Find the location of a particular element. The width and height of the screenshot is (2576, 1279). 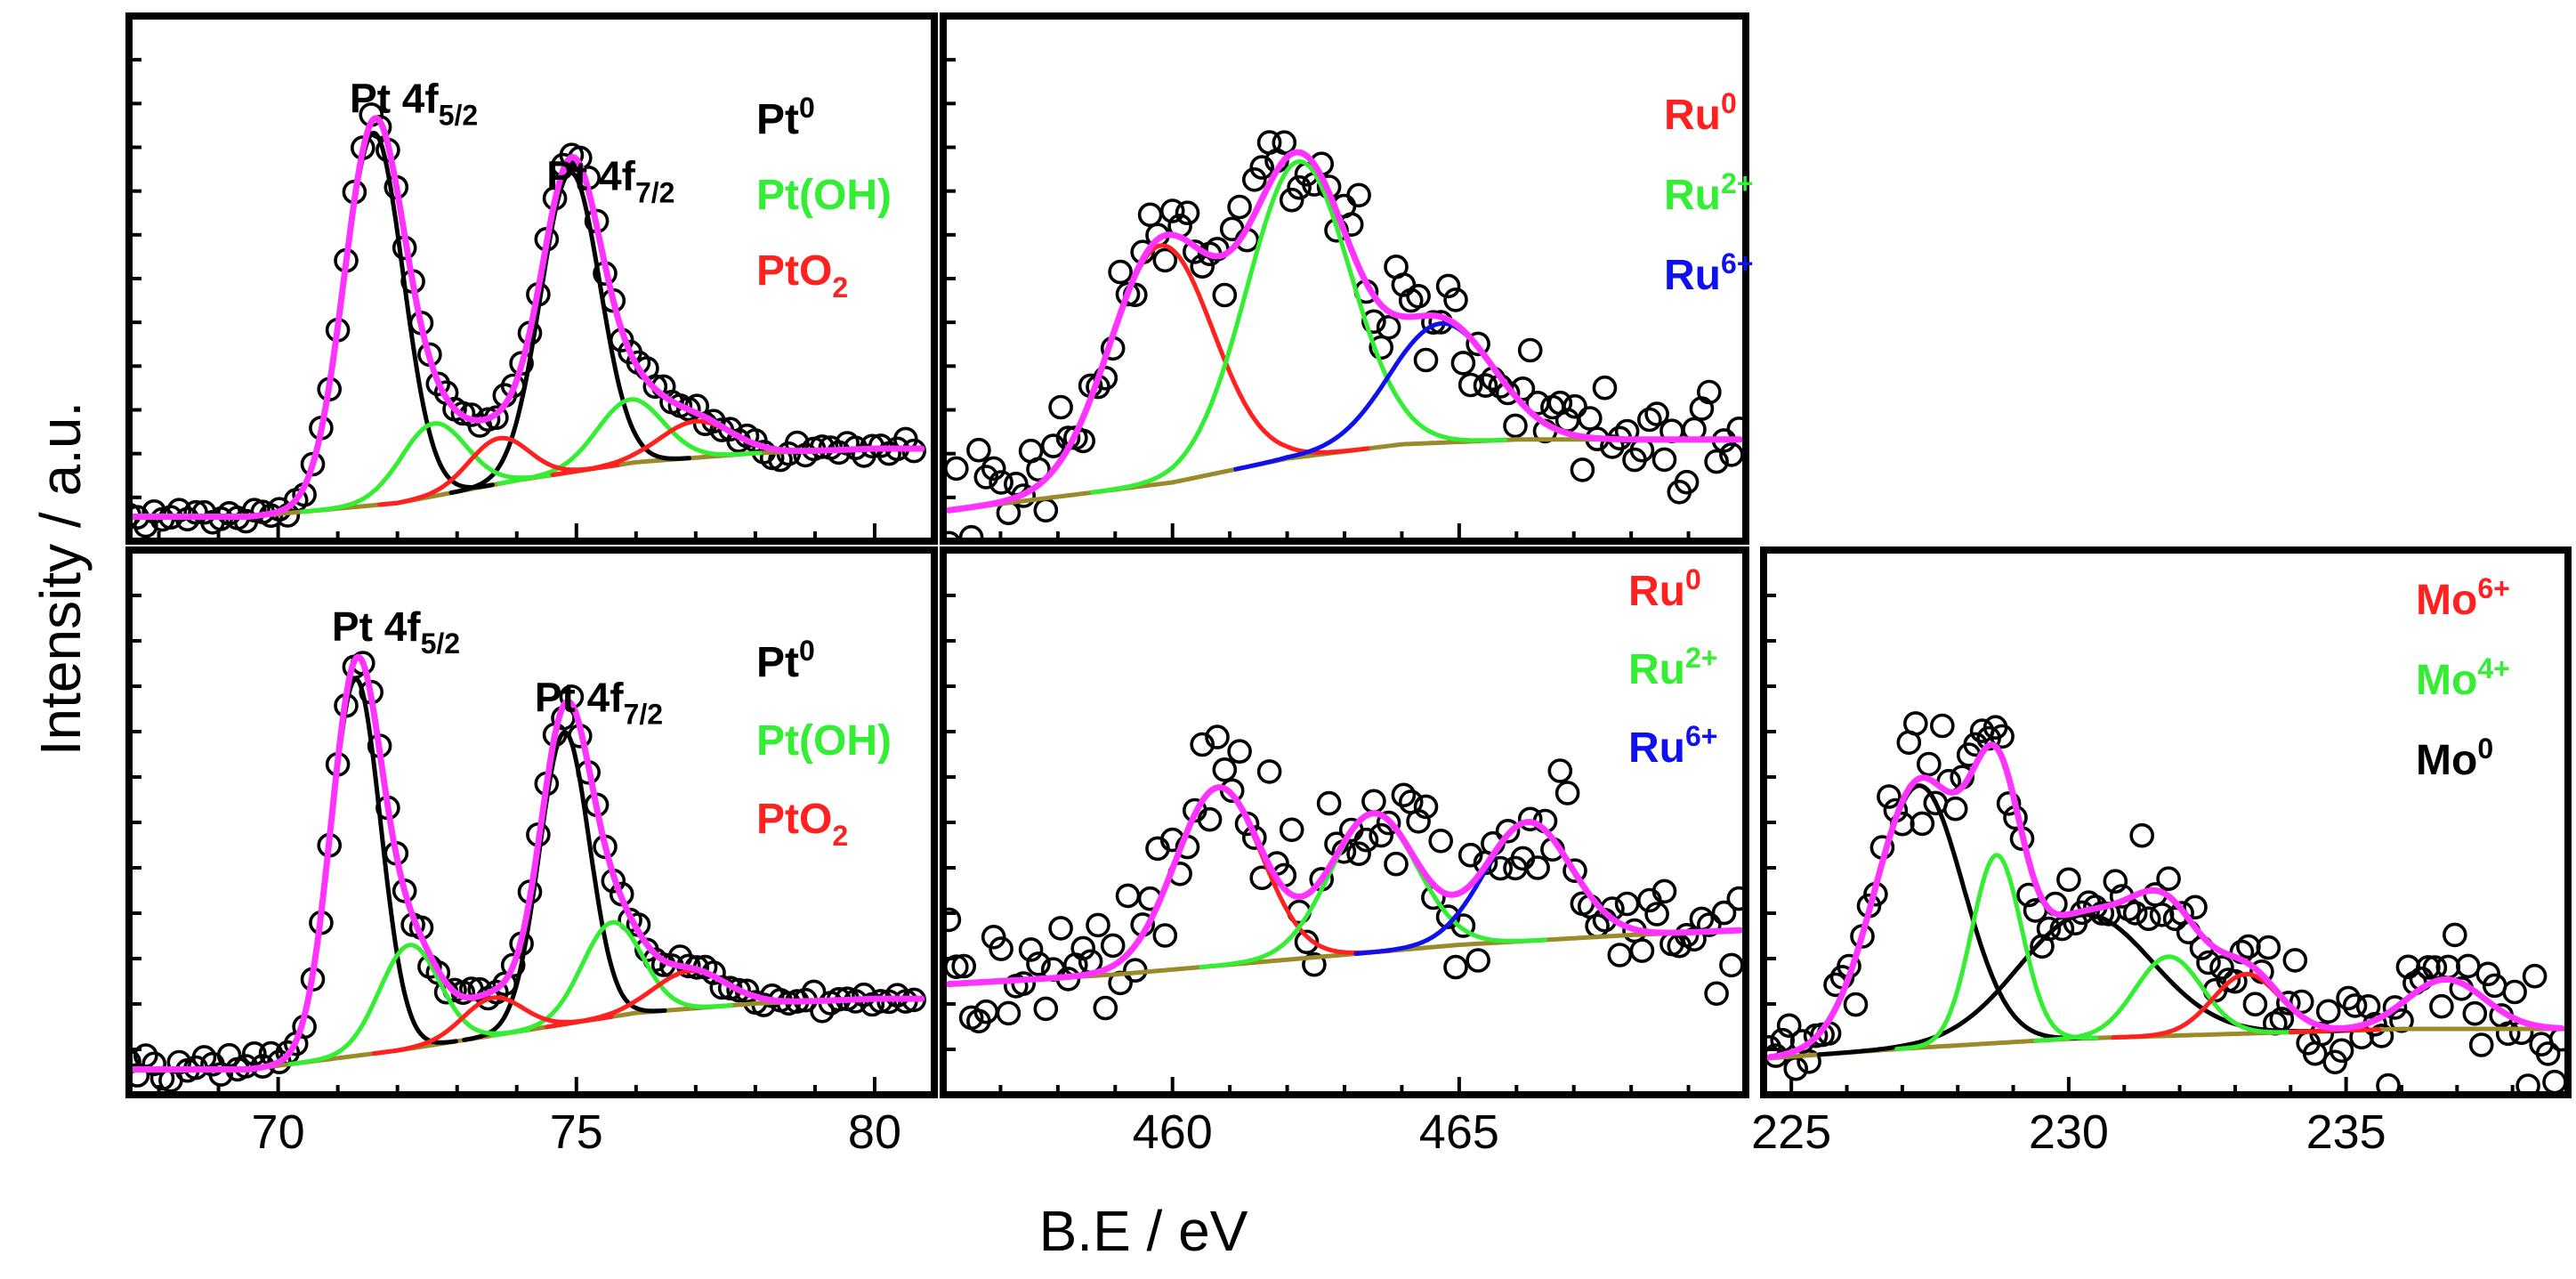

legend-entry: Pt(OH) is located at coordinates (824, 741).